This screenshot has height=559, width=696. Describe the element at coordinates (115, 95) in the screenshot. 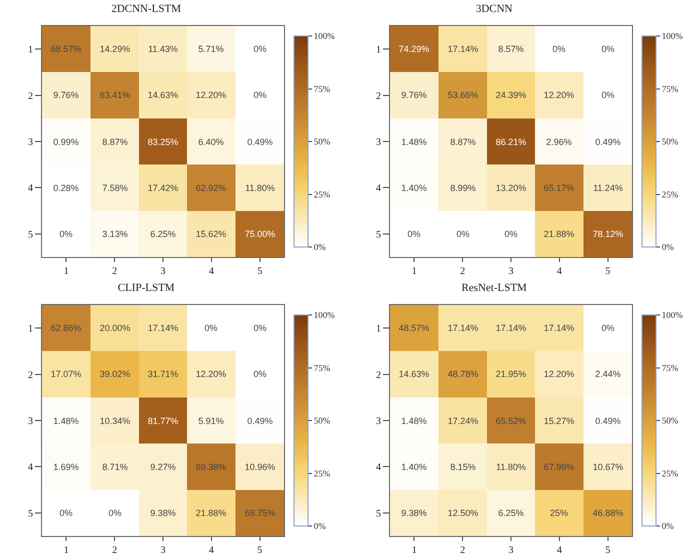

I see `data-label: 63.41%` at that location.